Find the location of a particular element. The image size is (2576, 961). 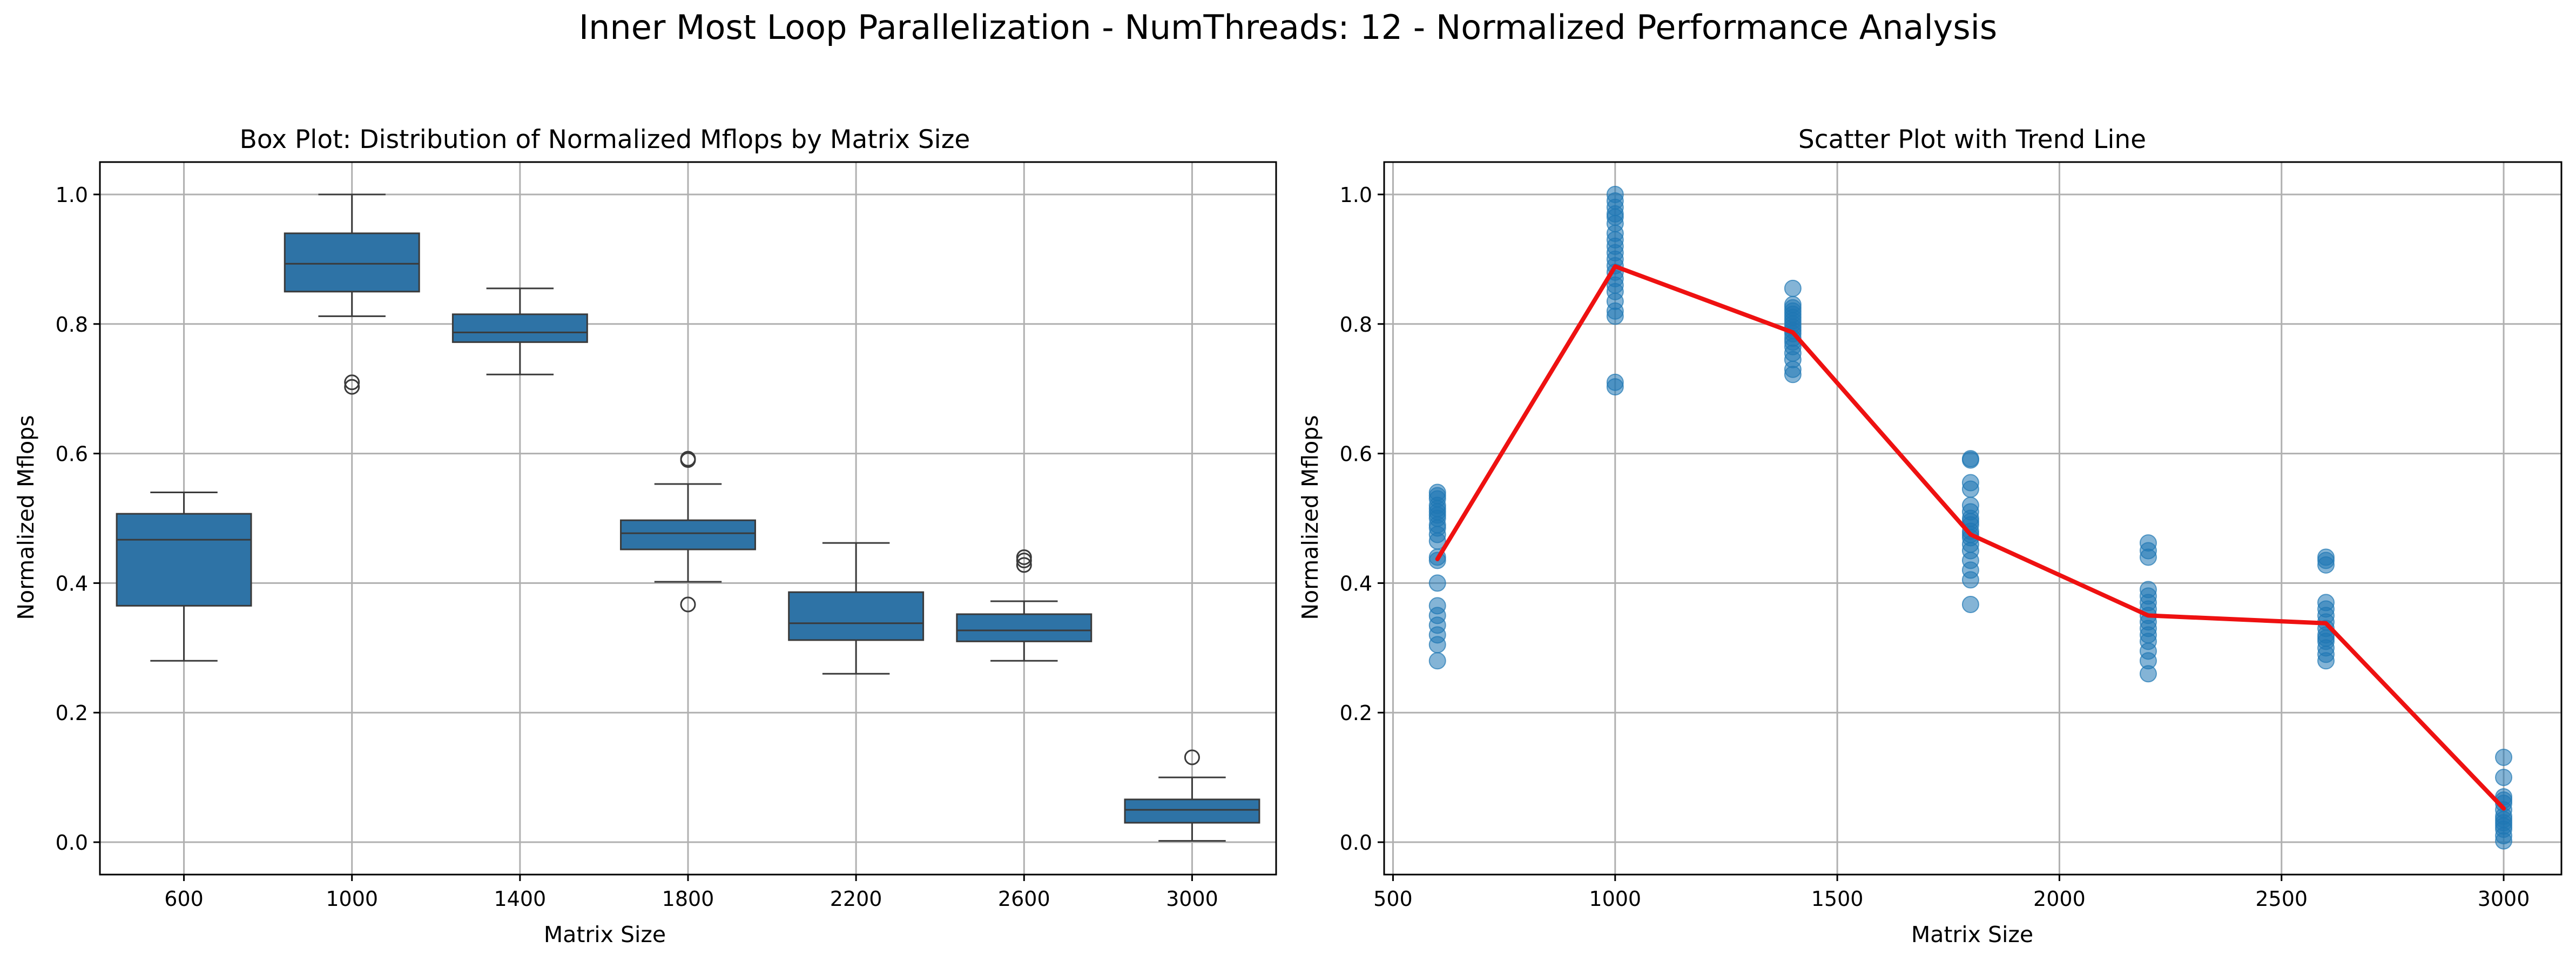

scatter-plot-ylabel: Normalized Mflops is located at coordinates (1310, 517).